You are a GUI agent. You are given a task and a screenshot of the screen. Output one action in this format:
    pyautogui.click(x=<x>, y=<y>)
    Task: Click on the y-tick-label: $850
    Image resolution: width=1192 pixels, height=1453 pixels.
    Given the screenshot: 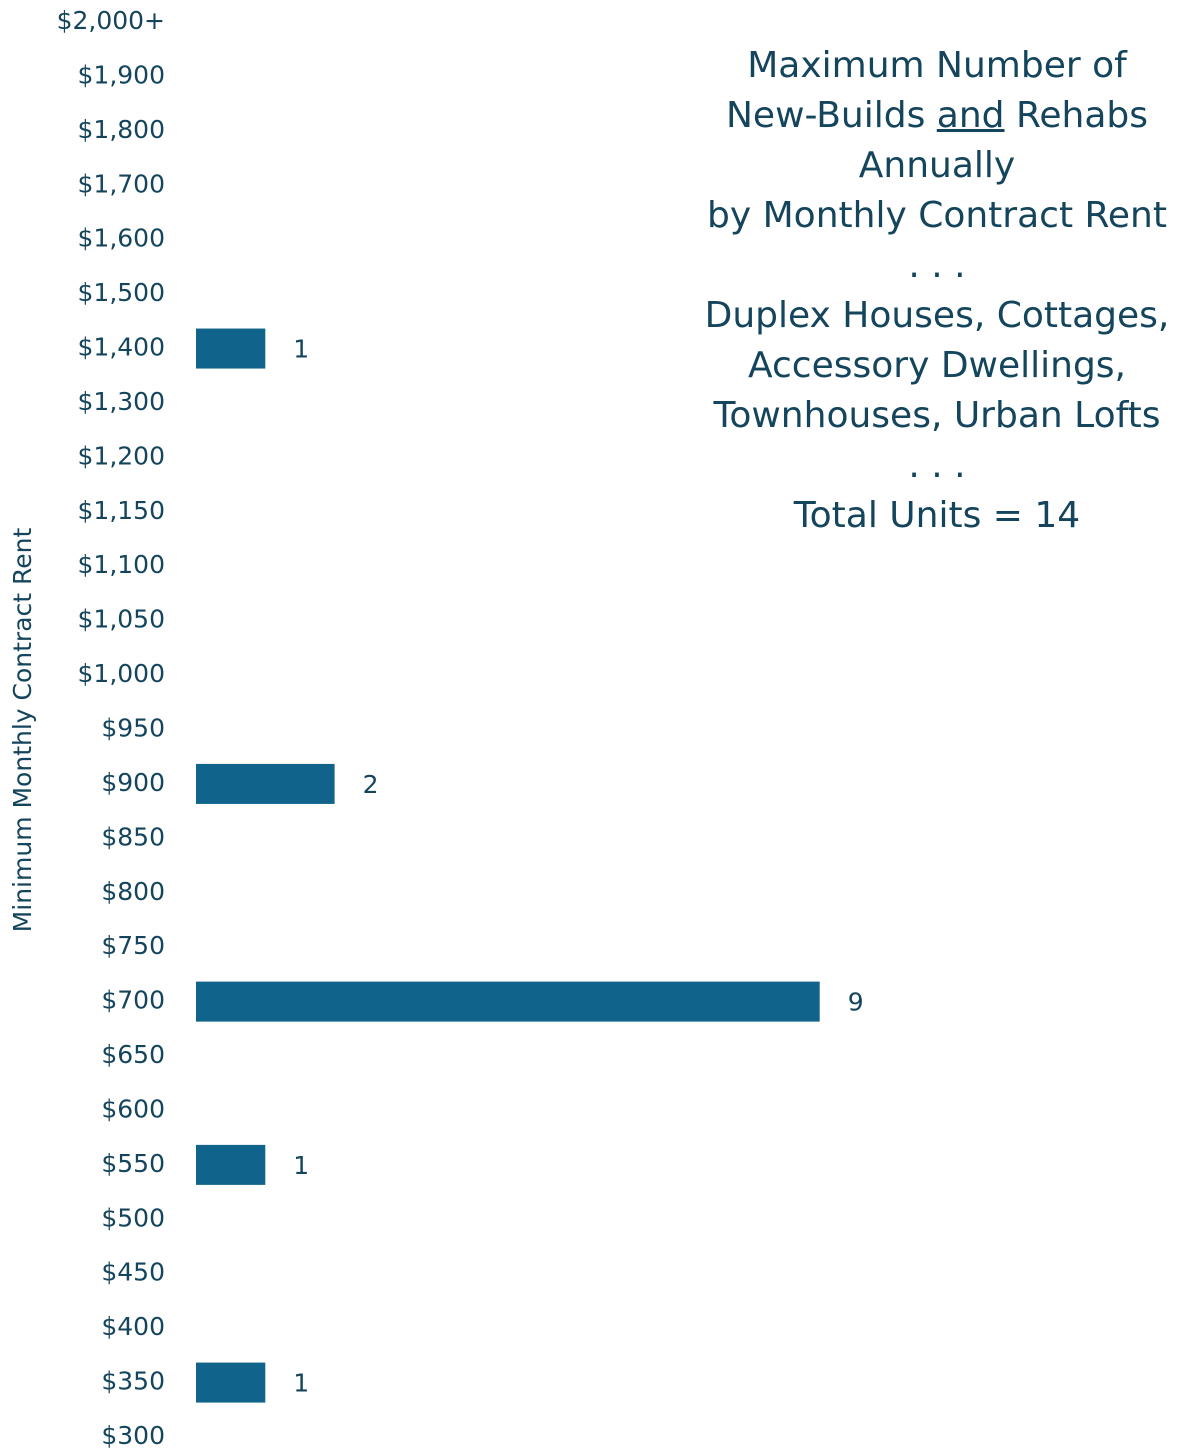 What is the action you would take?
    pyautogui.click(x=133, y=836)
    